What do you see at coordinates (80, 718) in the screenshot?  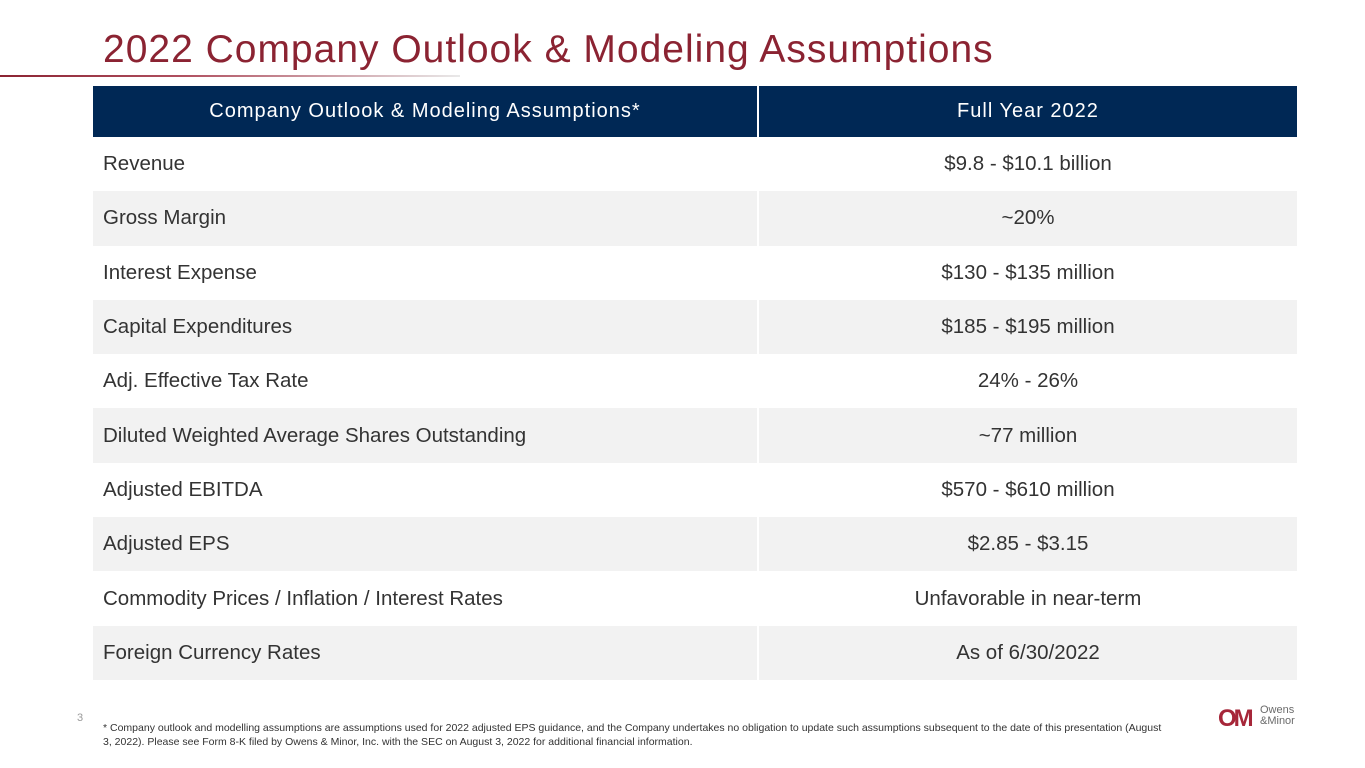 I see `page-number: 3` at bounding box center [80, 718].